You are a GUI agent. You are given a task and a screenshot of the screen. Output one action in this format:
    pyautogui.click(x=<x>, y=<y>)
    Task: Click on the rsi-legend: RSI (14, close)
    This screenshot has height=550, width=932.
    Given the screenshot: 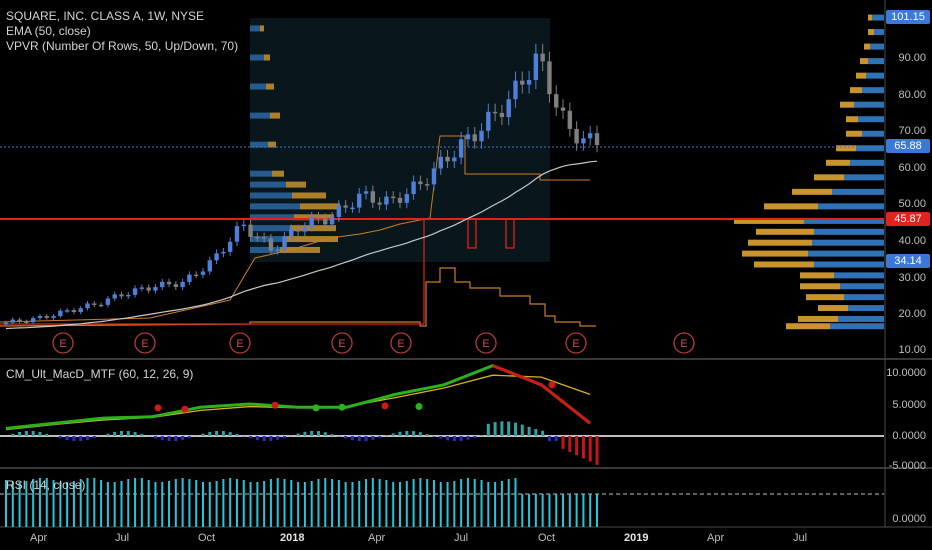 What is the action you would take?
    pyautogui.click(x=46, y=485)
    